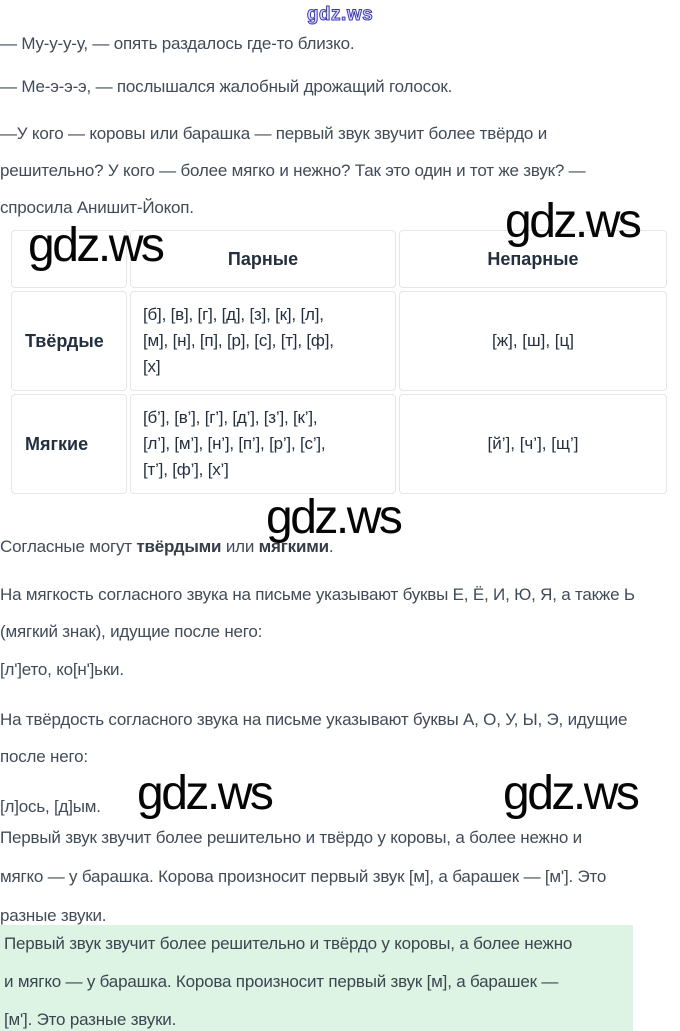 The image size is (680, 1031). Describe the element at coordinates (573, 221) in the screenshot. I see `gdz-watermark-2: gdz.ws` at that location.